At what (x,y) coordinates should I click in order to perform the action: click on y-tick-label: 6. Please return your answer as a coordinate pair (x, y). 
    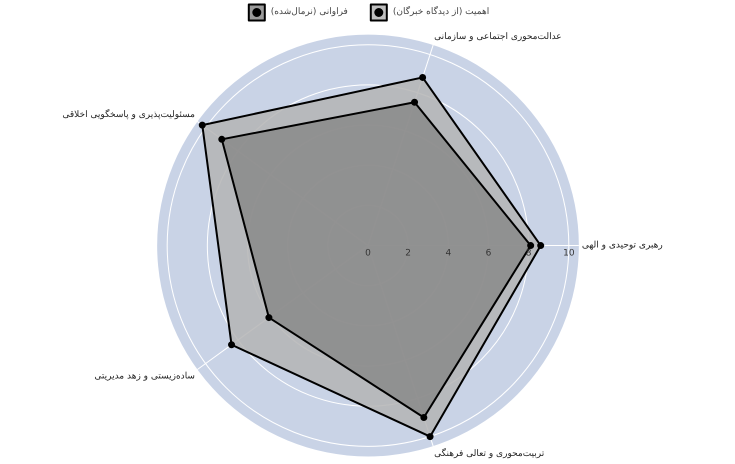
    Looking at the image, I should click on (489, 253).